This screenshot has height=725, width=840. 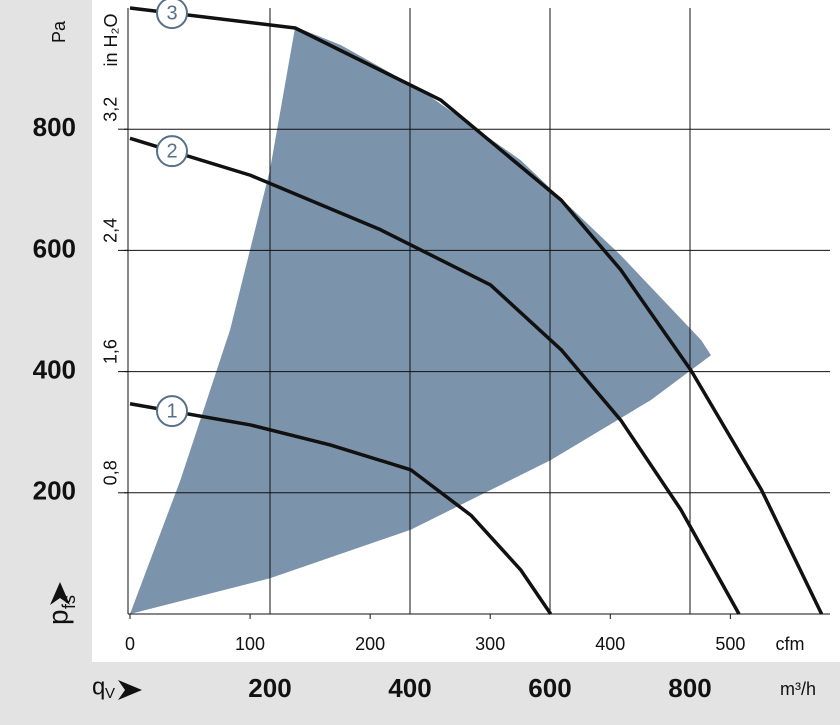 I want to click on legend-label: 3, so click(x=171, y=13).